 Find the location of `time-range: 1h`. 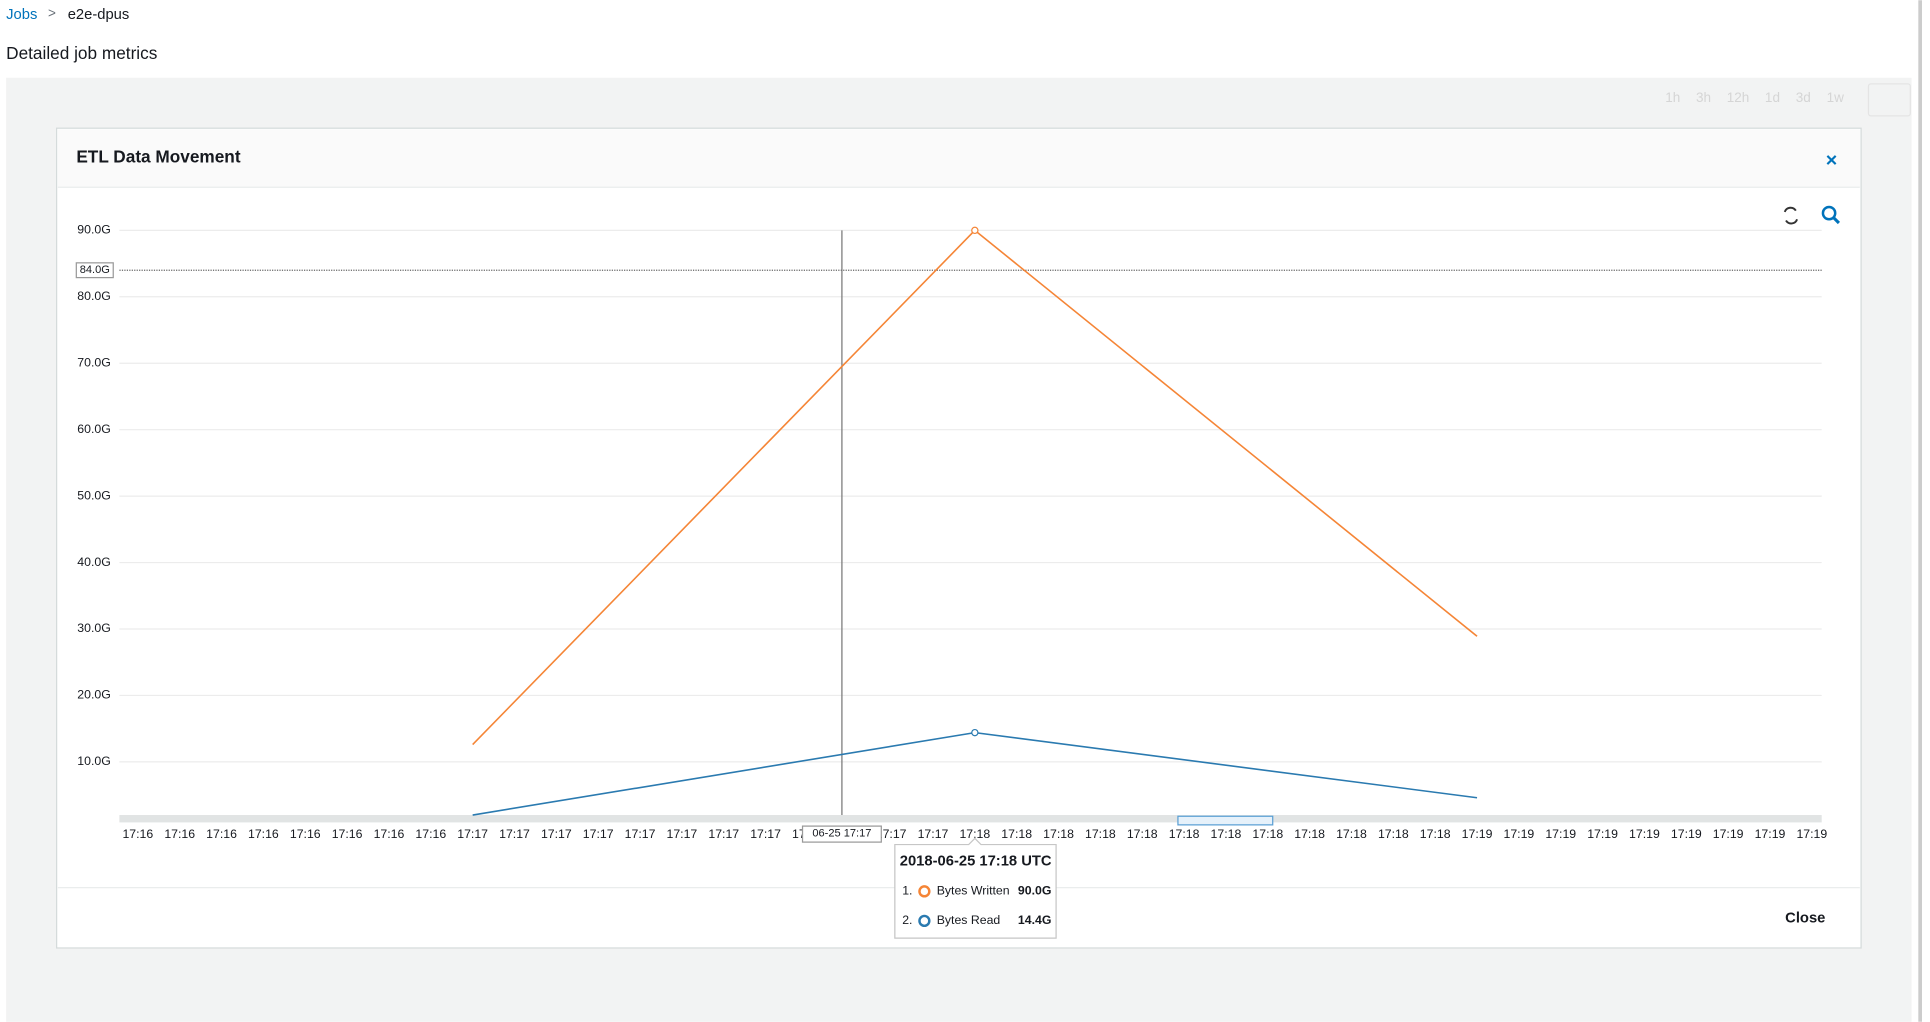

time-range: 1h is located at coordinates (1672, 97).